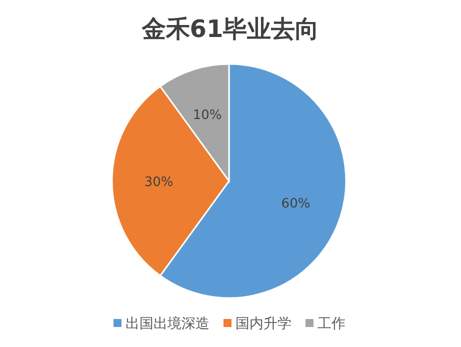  I want to click on data-label: 10%, so click(207, 116).